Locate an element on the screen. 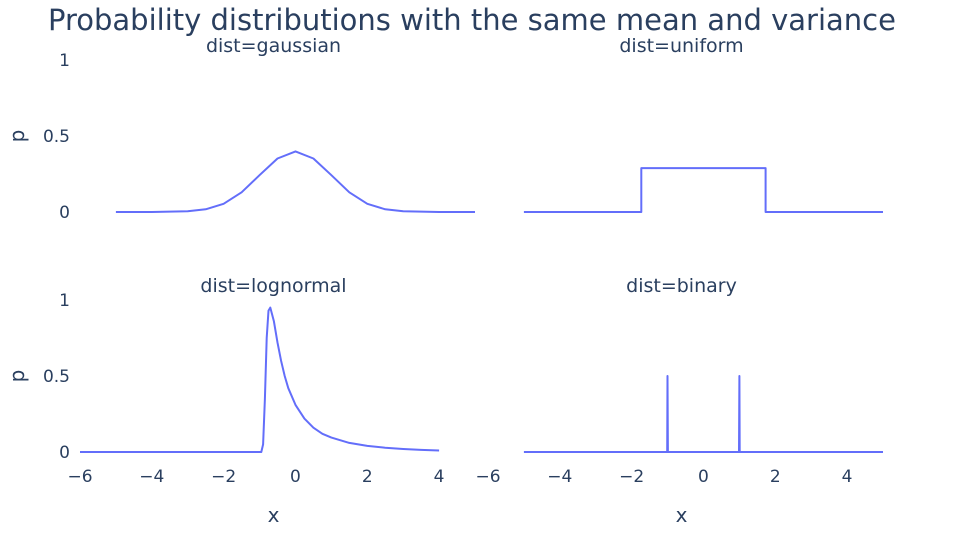  panel-title: dist=lognormal is located at coordinates (273, 286).